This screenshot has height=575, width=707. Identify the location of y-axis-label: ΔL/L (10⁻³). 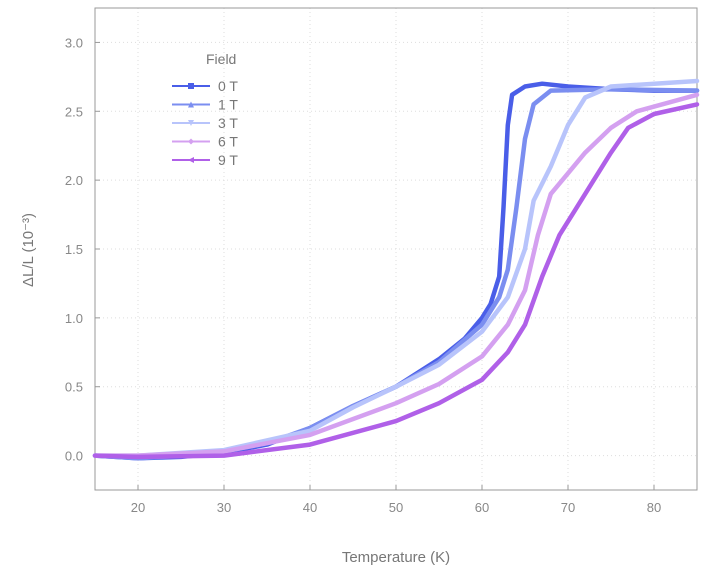
(28, 250).